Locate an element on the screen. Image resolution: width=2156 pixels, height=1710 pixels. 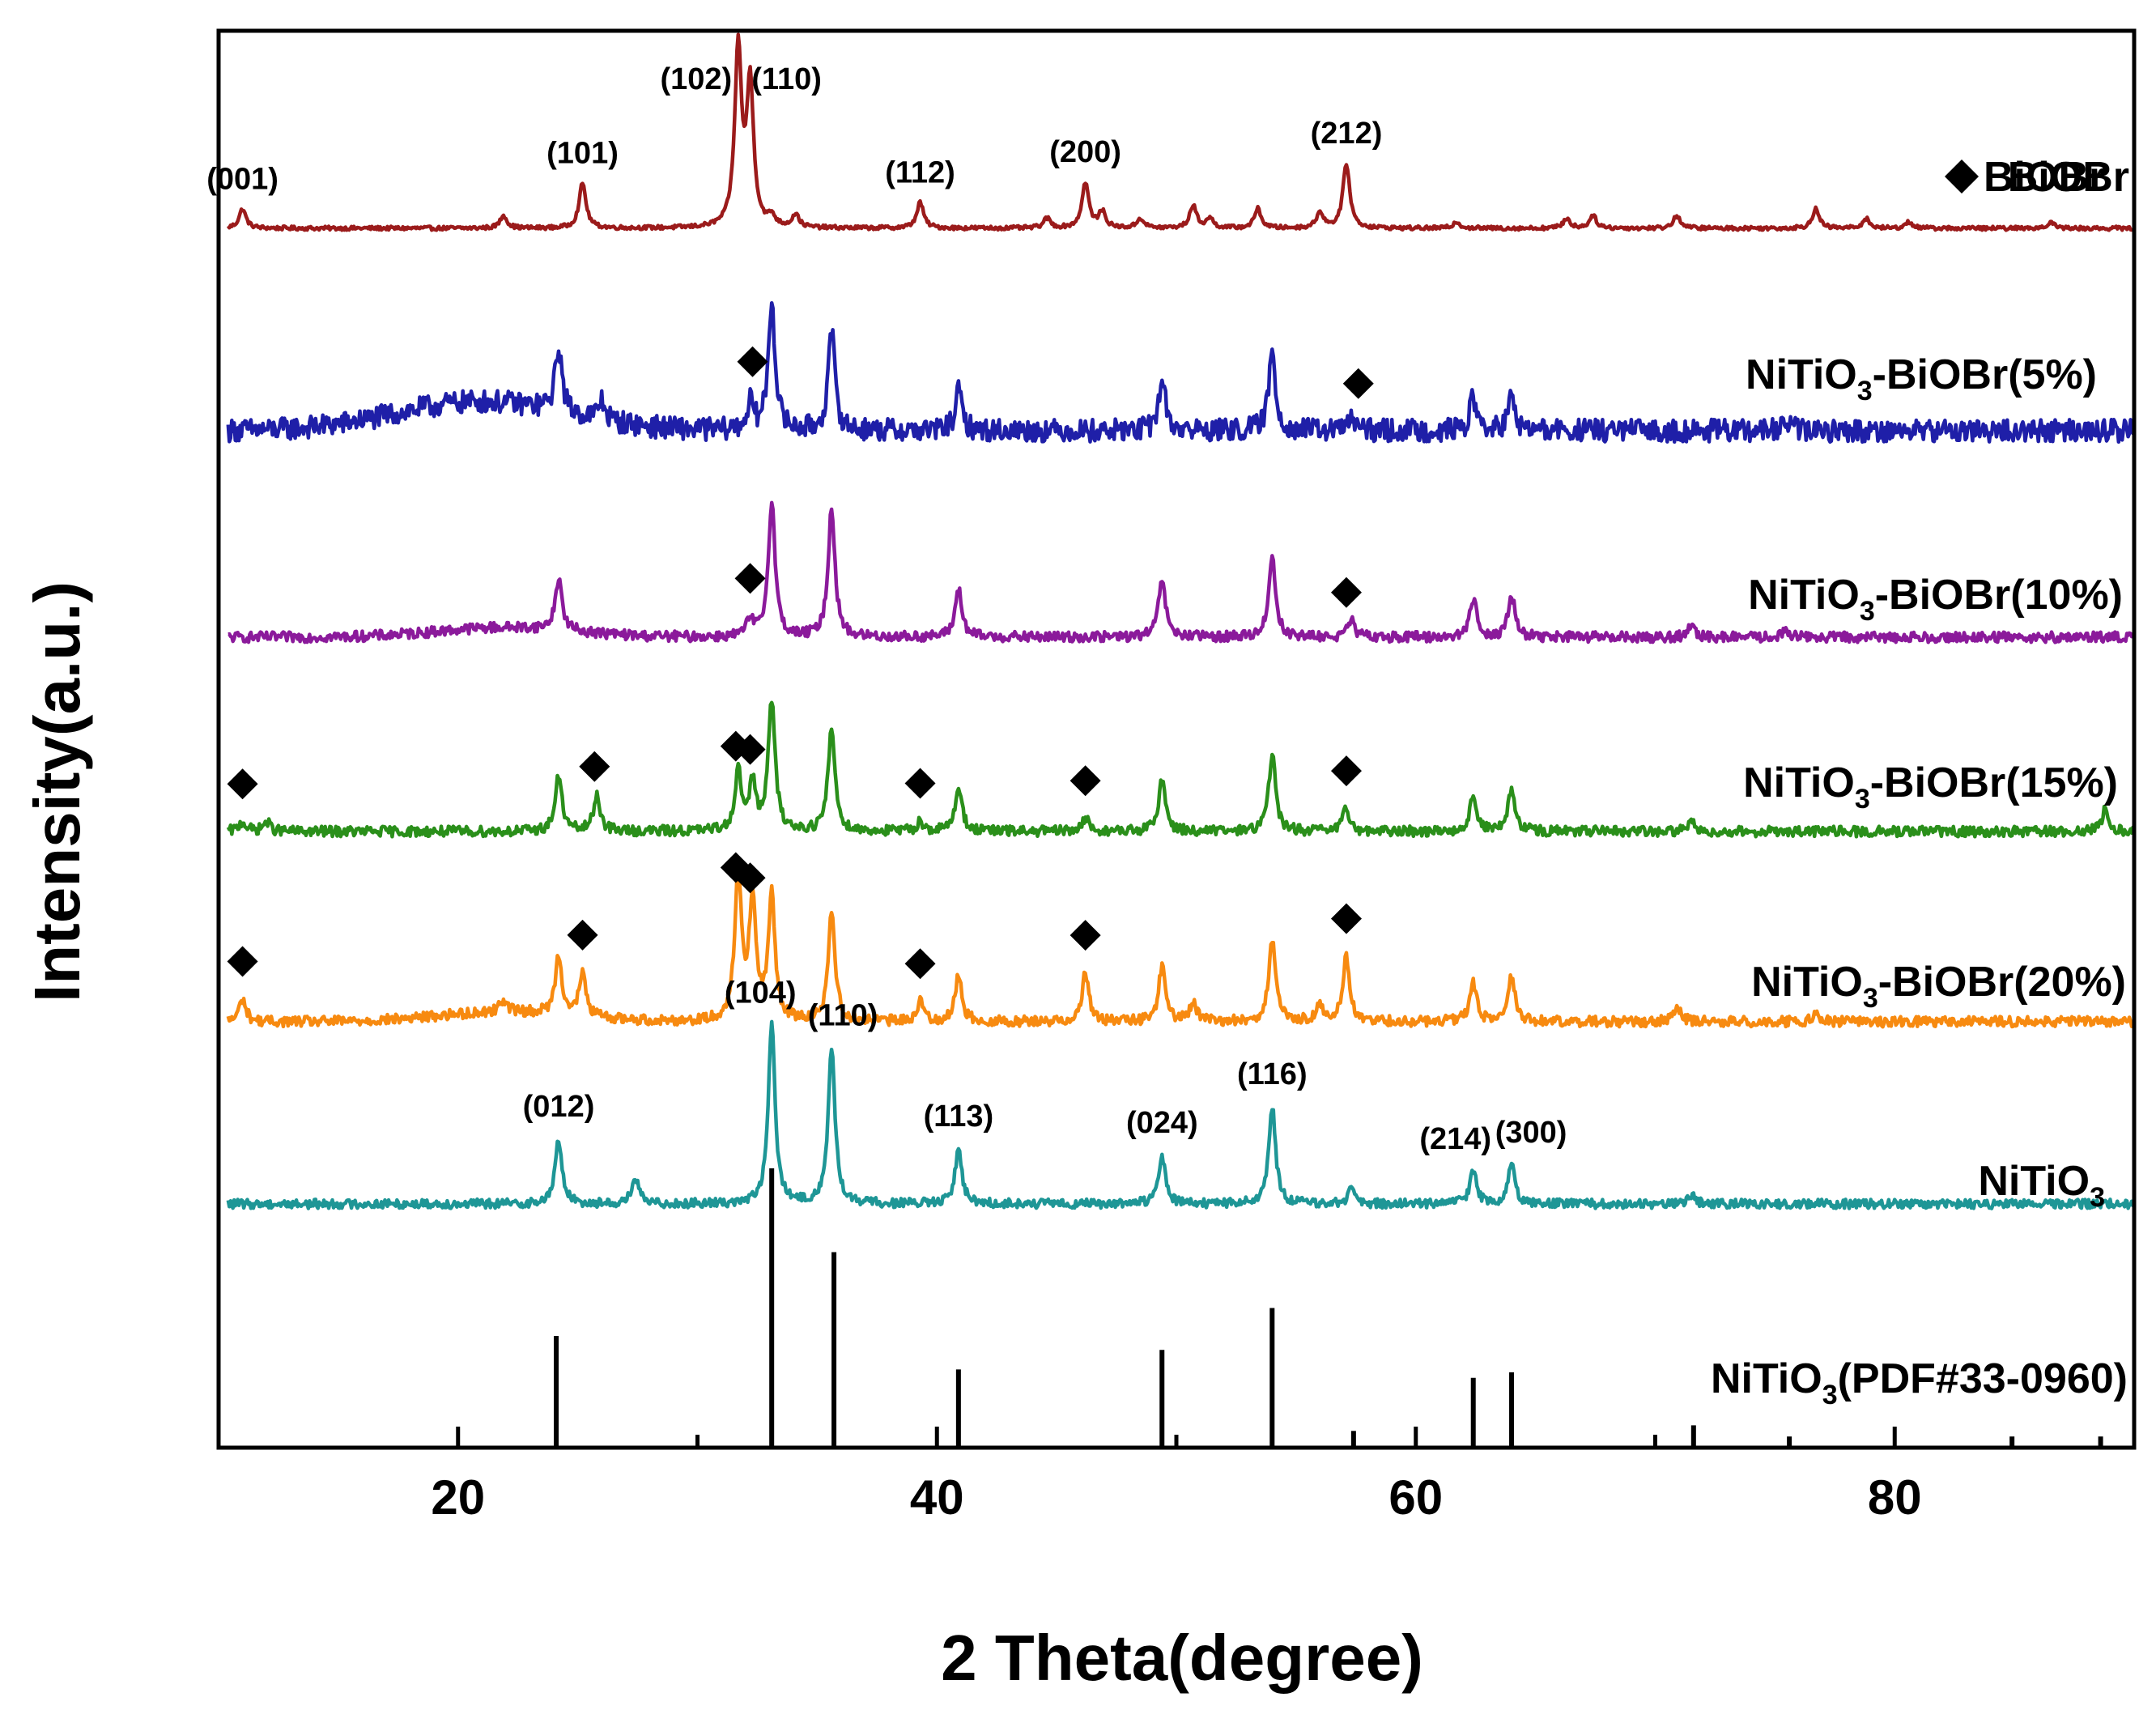
x-axis-title: 2 Theta(degree) is located at coordinates (1182, 1658).